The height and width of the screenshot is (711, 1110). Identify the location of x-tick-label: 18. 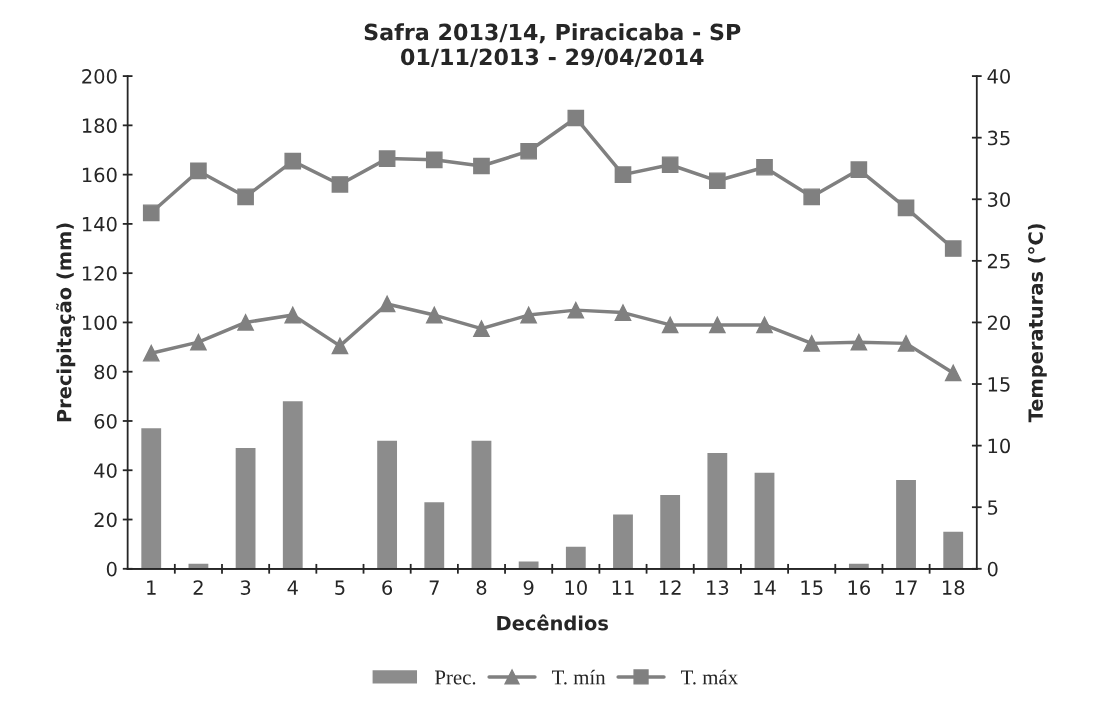
(953, 587).